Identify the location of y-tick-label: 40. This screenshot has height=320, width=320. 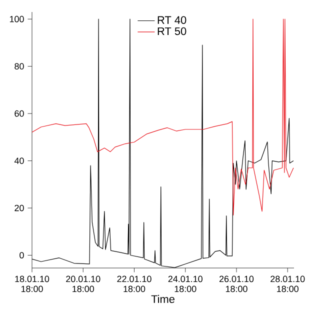
(19, 161).